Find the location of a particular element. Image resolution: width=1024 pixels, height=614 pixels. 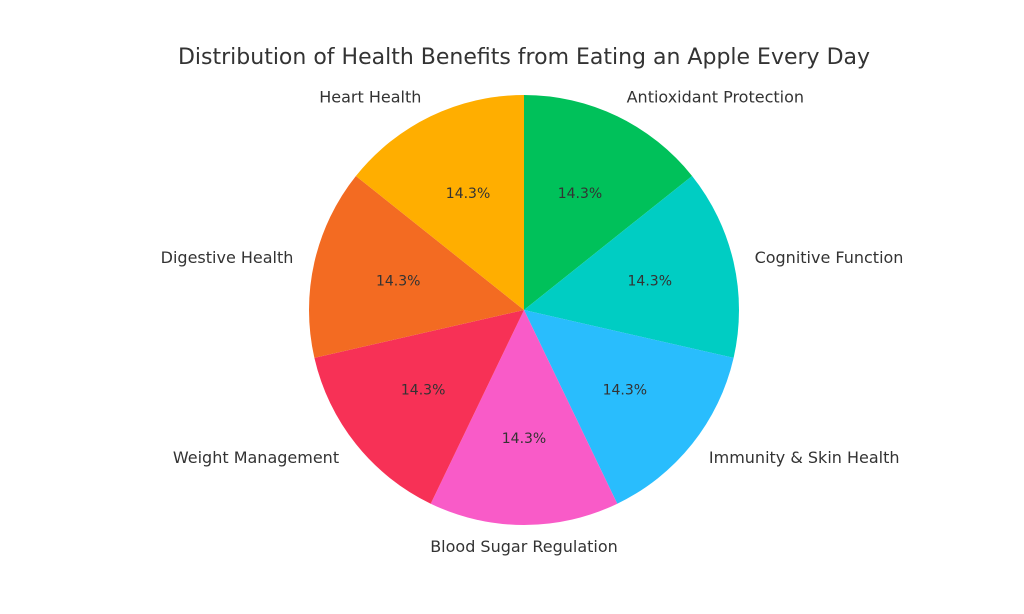

pie-slice-blood-sugar-regulation is located at coordinates (524, 417).